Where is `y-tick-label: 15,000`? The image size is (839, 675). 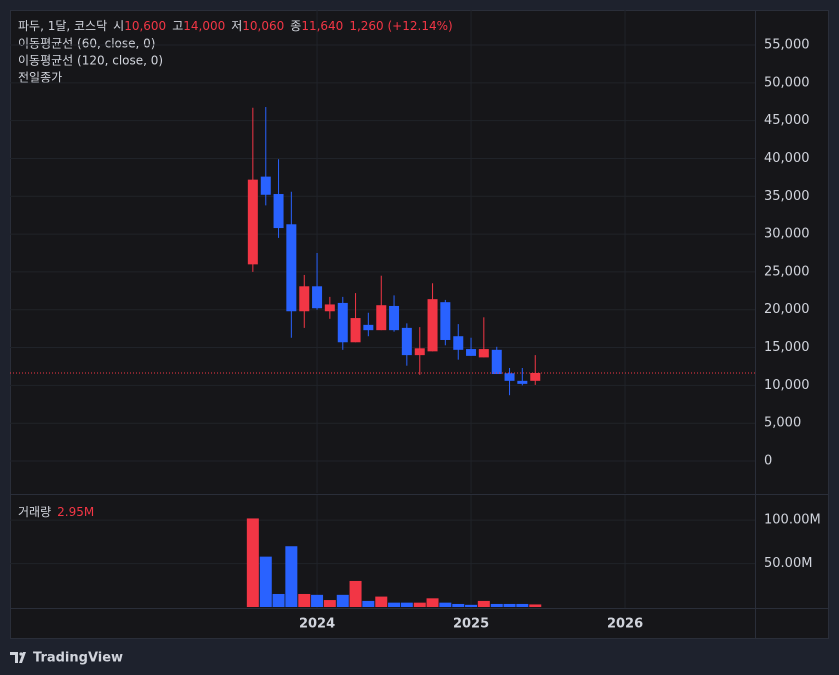 y-tick-label: 15,000 is located at coordinates (787, 347).